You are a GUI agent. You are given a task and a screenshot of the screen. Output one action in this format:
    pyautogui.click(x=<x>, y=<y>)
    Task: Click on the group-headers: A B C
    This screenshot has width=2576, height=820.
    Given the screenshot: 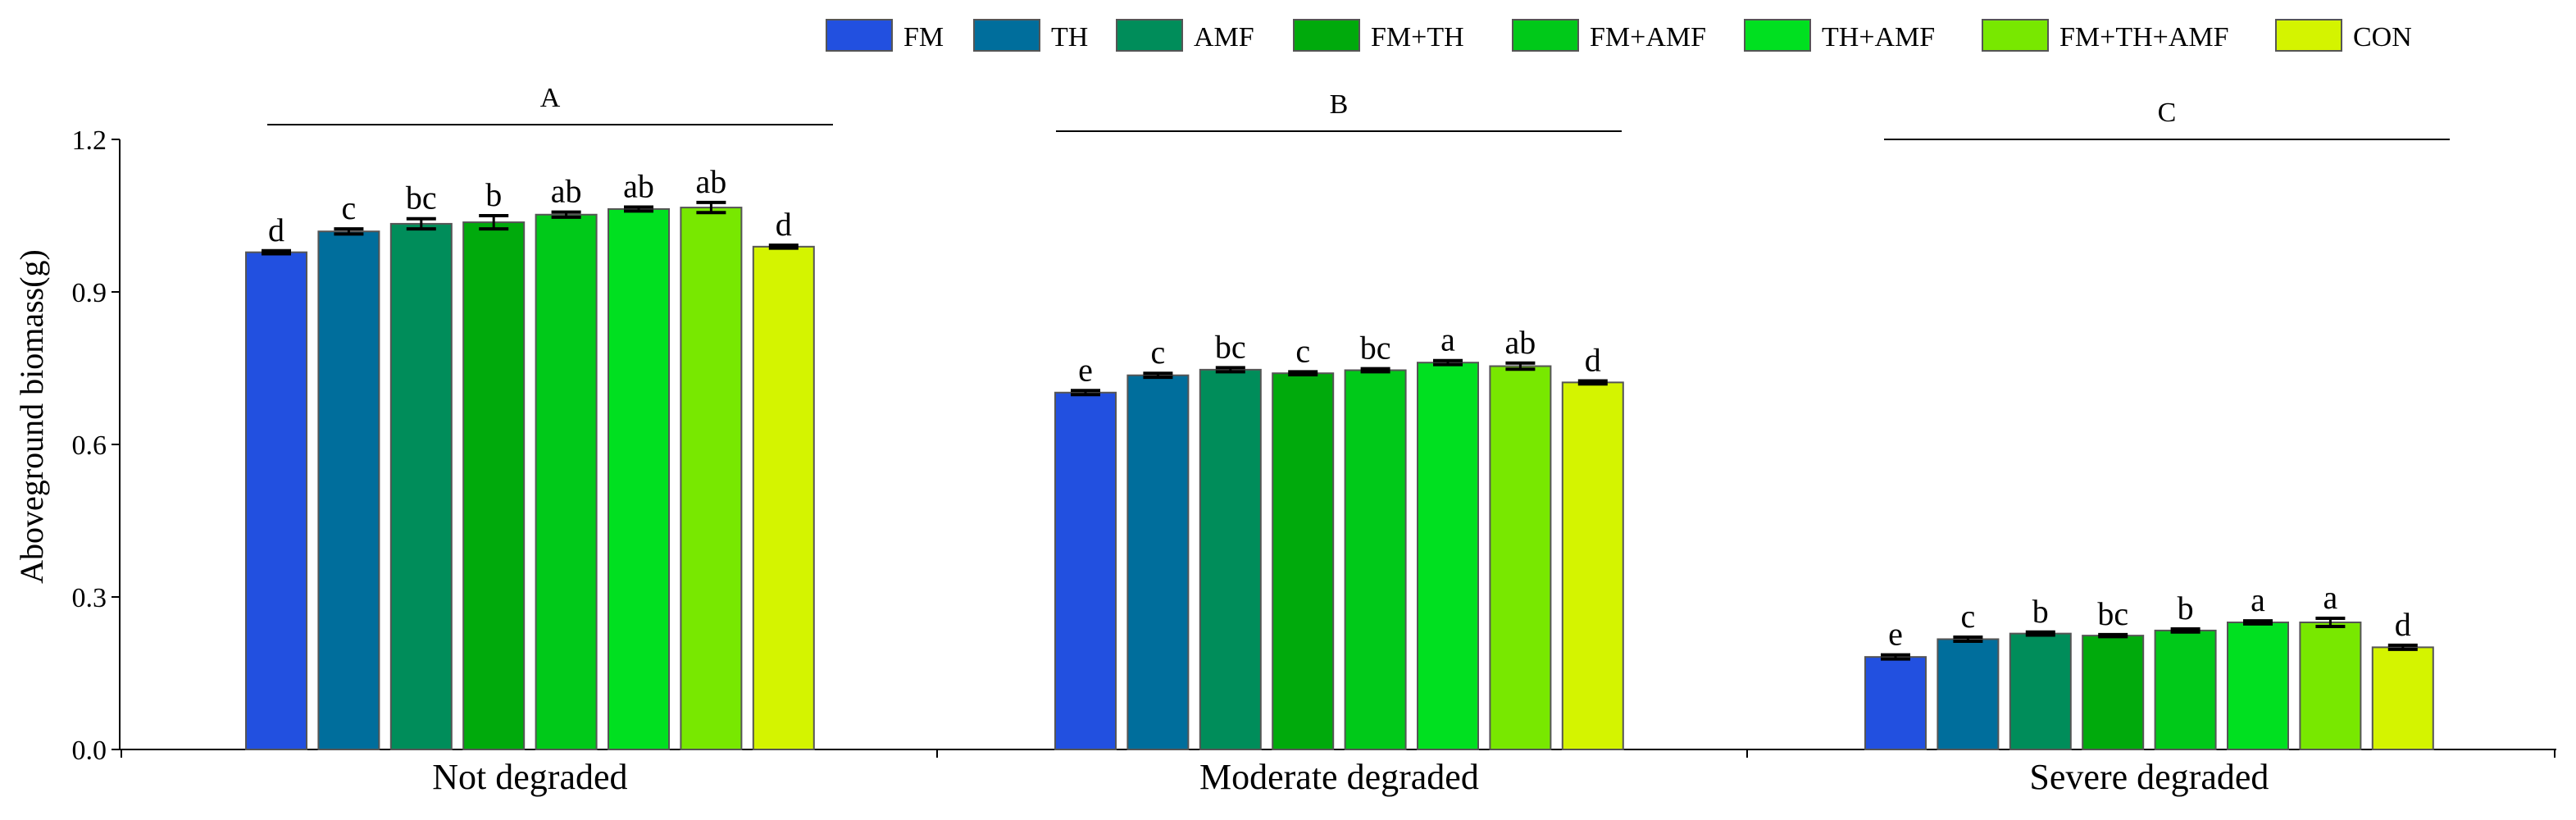 What is the action you would take?
    pyautogui.click(x=1358, y=111)
    